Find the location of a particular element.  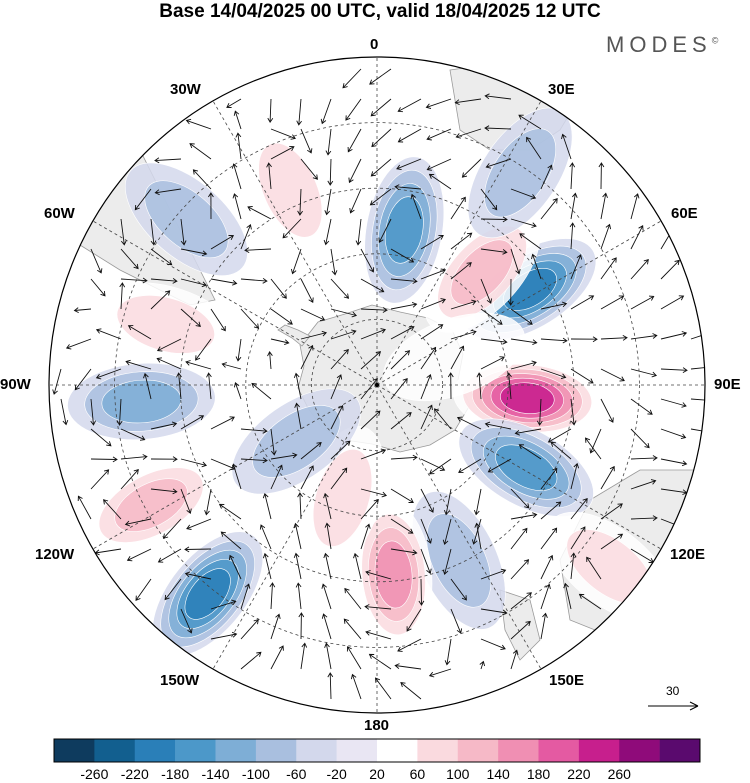

brand-logo: MODES© is located at coordinates (662, 45).